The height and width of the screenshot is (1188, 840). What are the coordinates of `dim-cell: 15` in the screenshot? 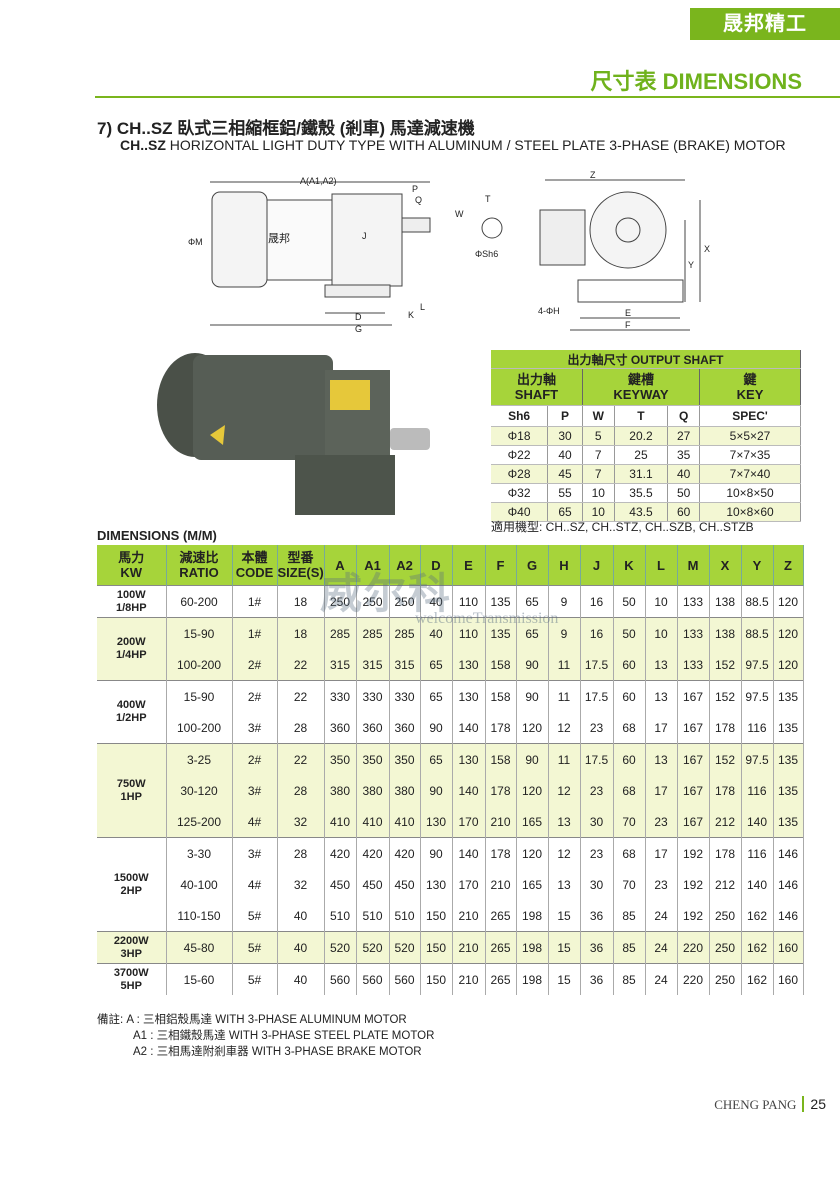 It's located at (564, 947).